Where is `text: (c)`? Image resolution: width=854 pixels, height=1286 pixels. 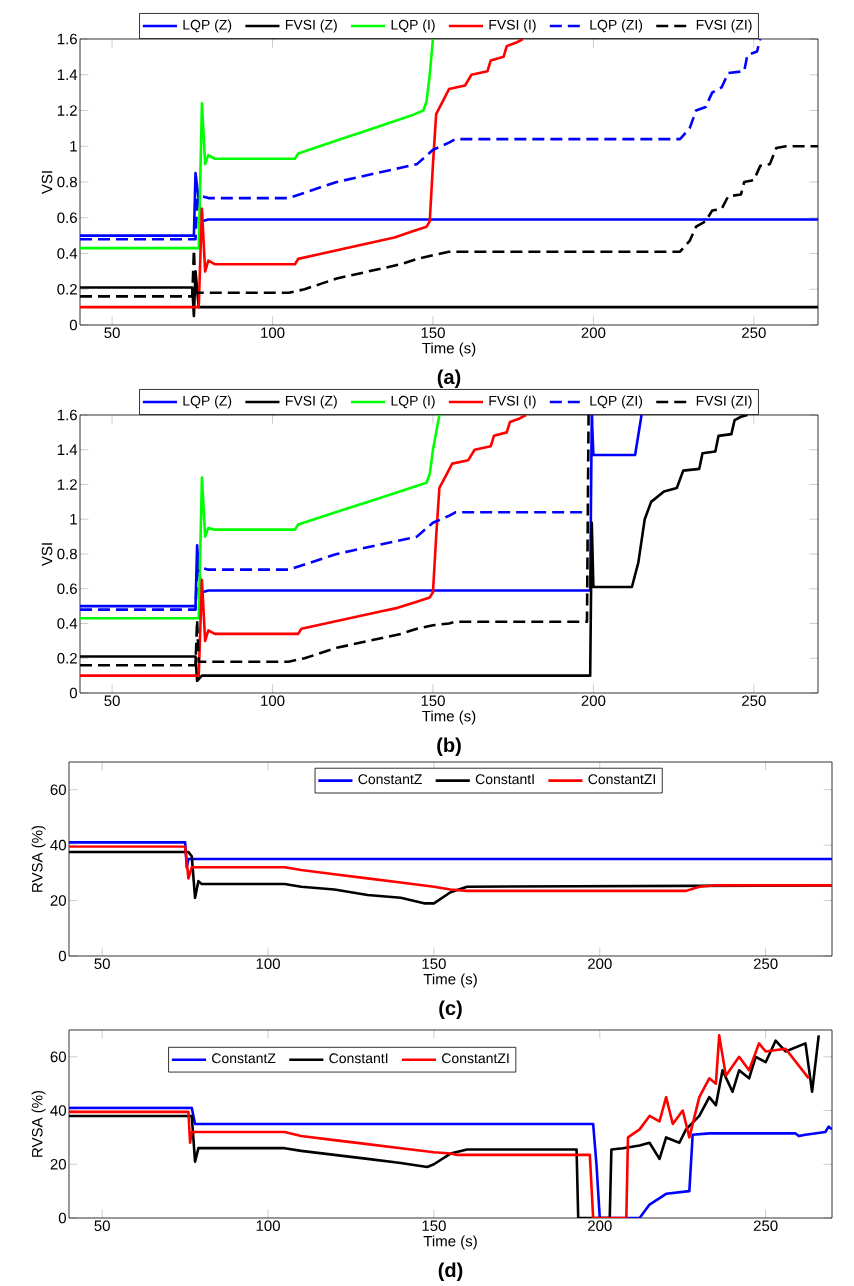 text: (c) is located at coordinates (450, 1010).